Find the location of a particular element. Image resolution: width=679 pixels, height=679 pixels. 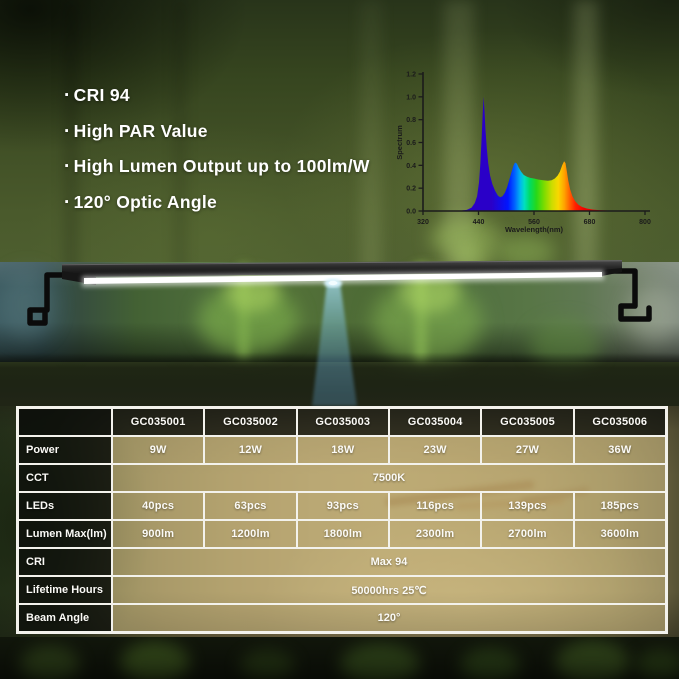

chart-tick-label: 0.4 is located at coordinates (411, 166).